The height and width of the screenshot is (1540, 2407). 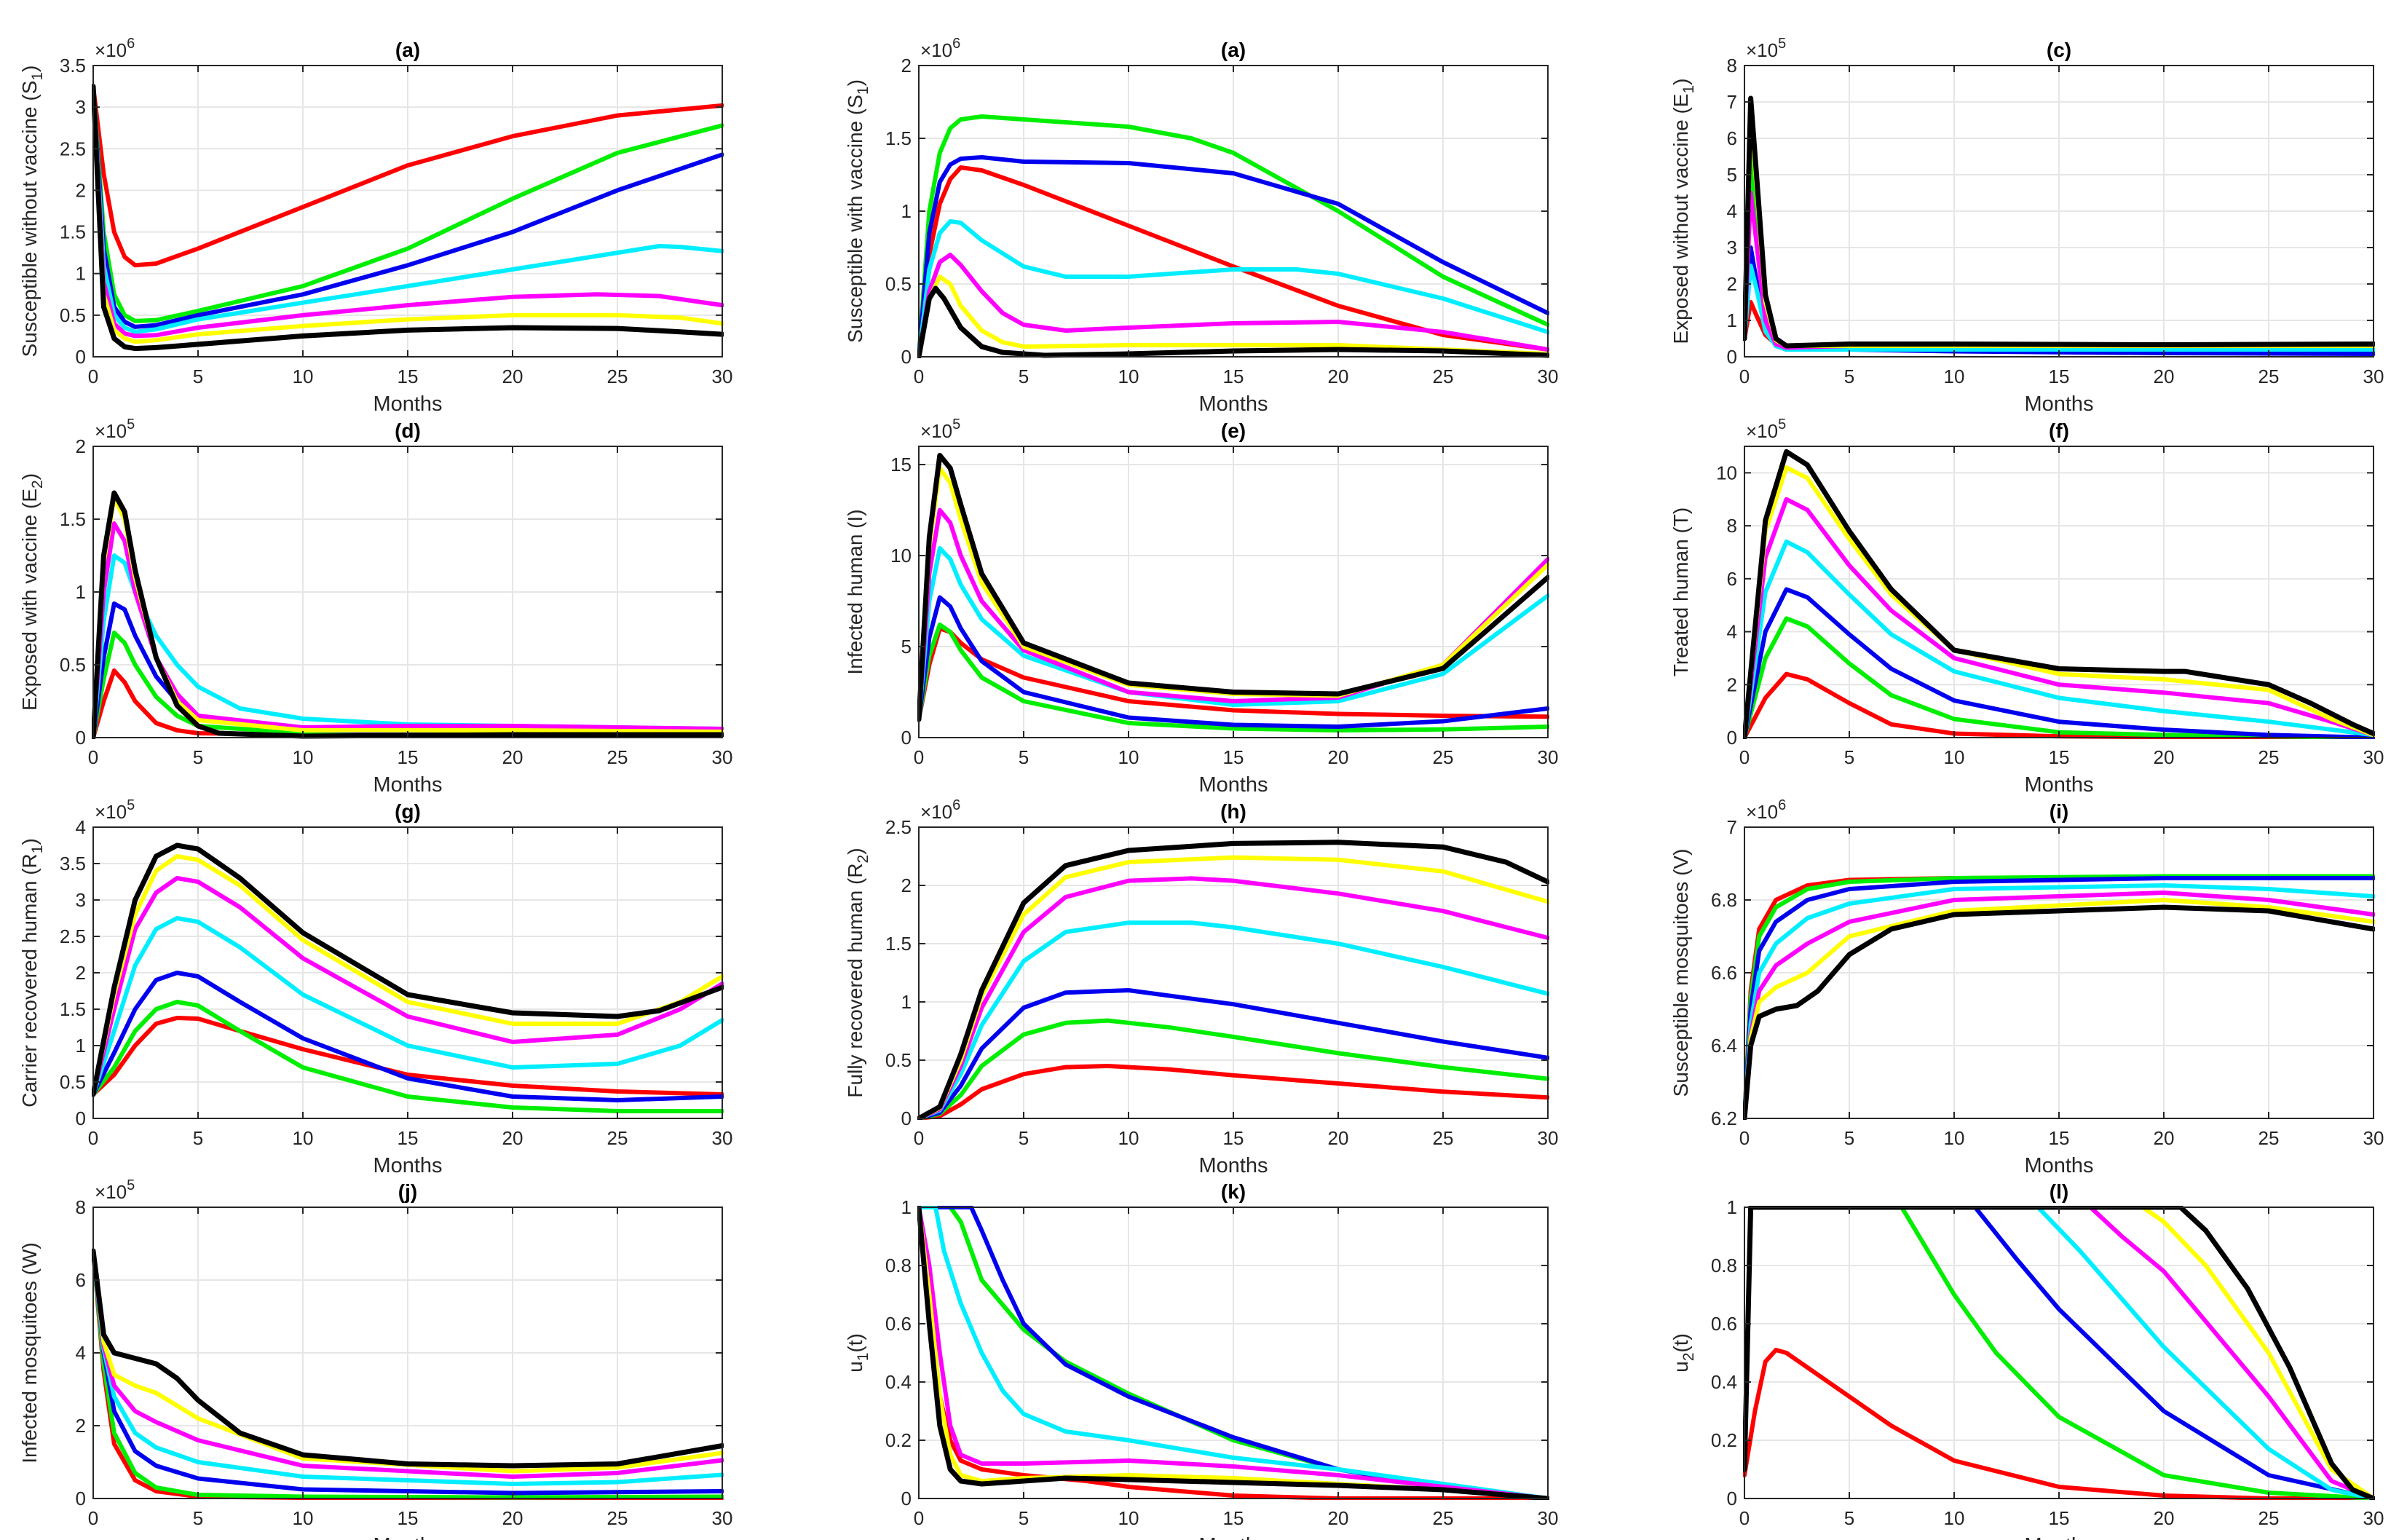 I want to click on y-tick-label: 6.6, so click(x=1724, y=973).